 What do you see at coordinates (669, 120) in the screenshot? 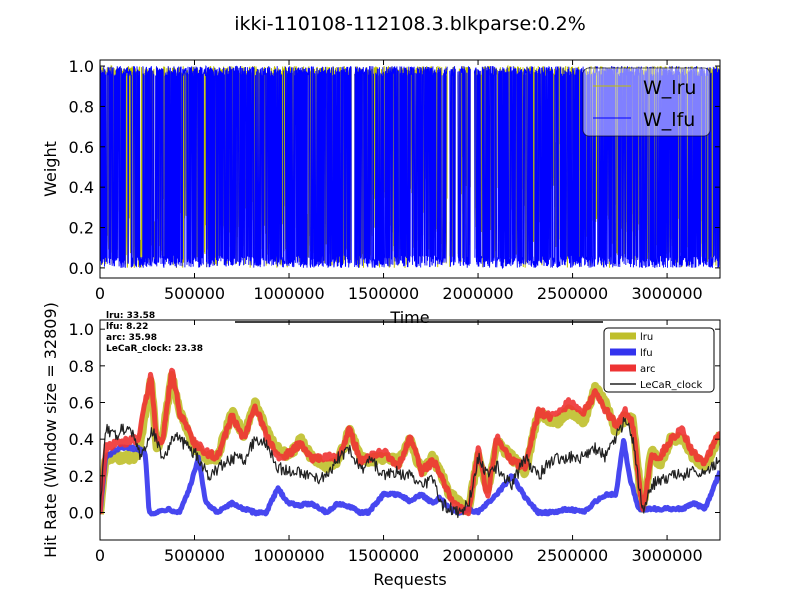
I see `legend-label-W_lfu: W_lfu` at bounding box center [669, 120].